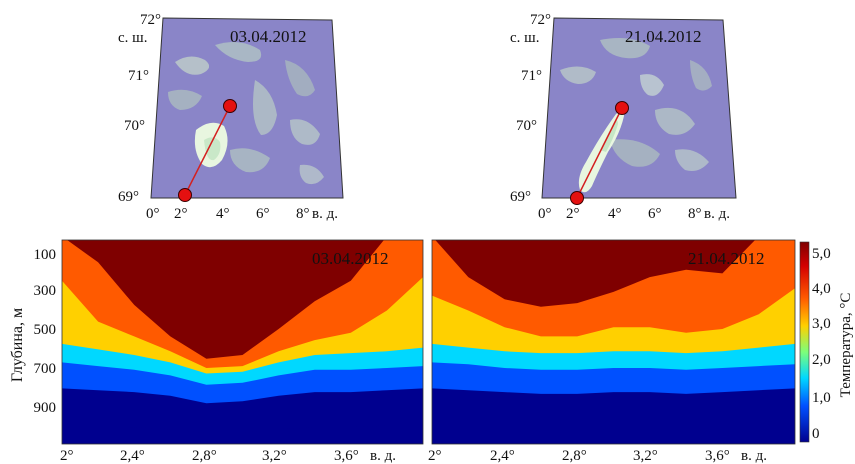 The height and width of the screenshot is (464, 855). Describe the element at coordinates (325, 214) in the screenshot. I see `map-1-lon-unit: в. д.` at that location.